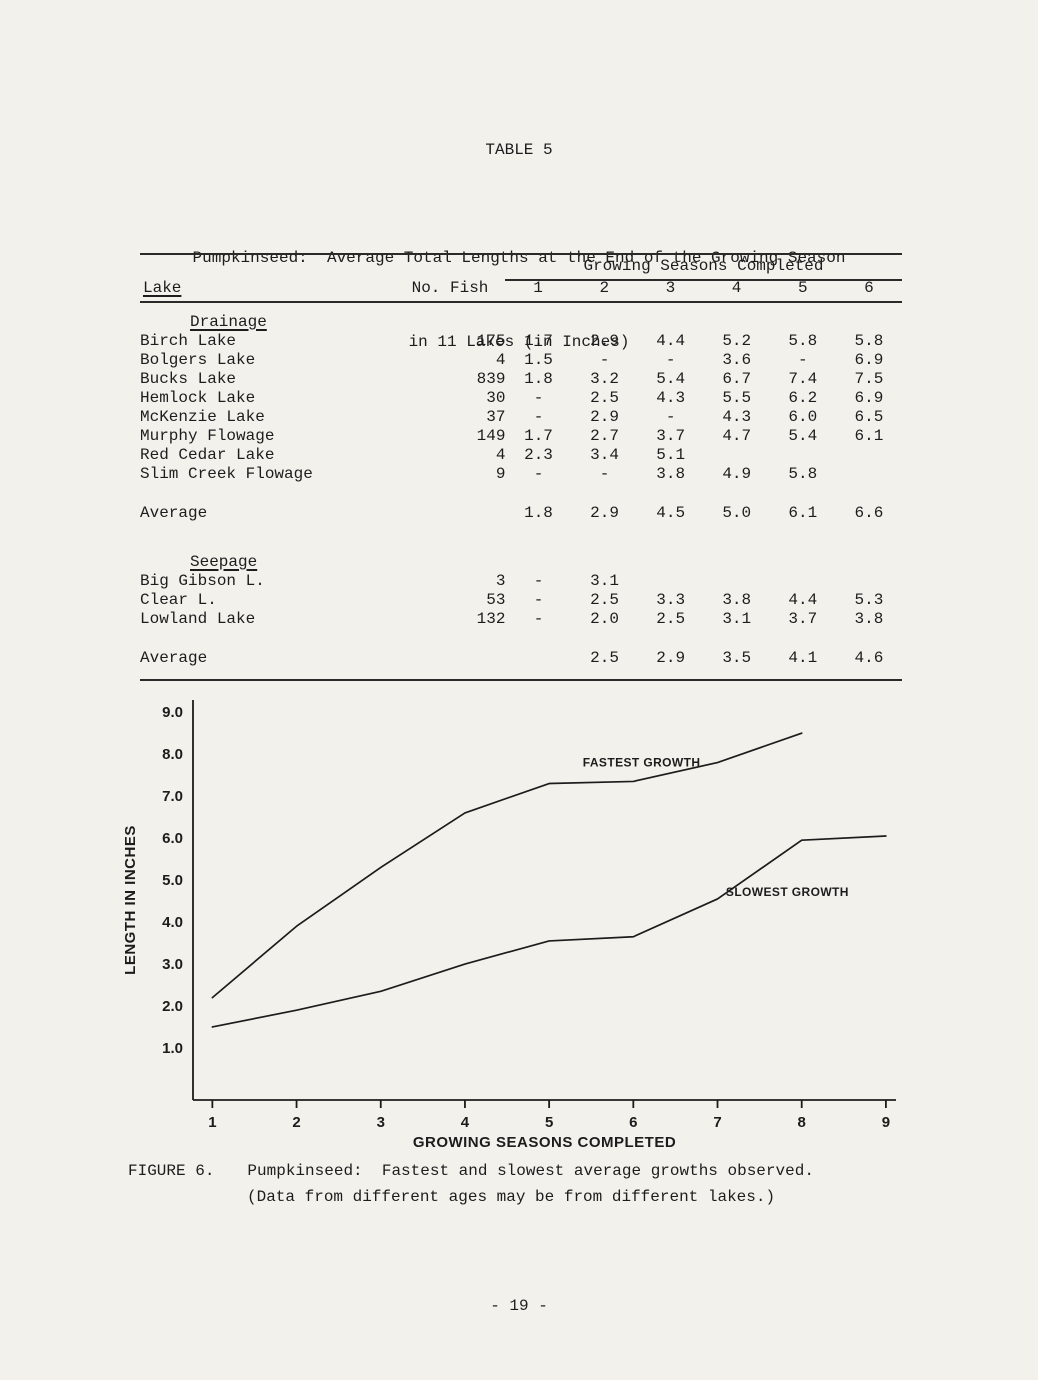 Image resolution: width=1038 pixels, height=1380 pixels. Describe the element at coordinates (491, 435) in the screenshot. I see `fish-count-cell: 149` at that location.